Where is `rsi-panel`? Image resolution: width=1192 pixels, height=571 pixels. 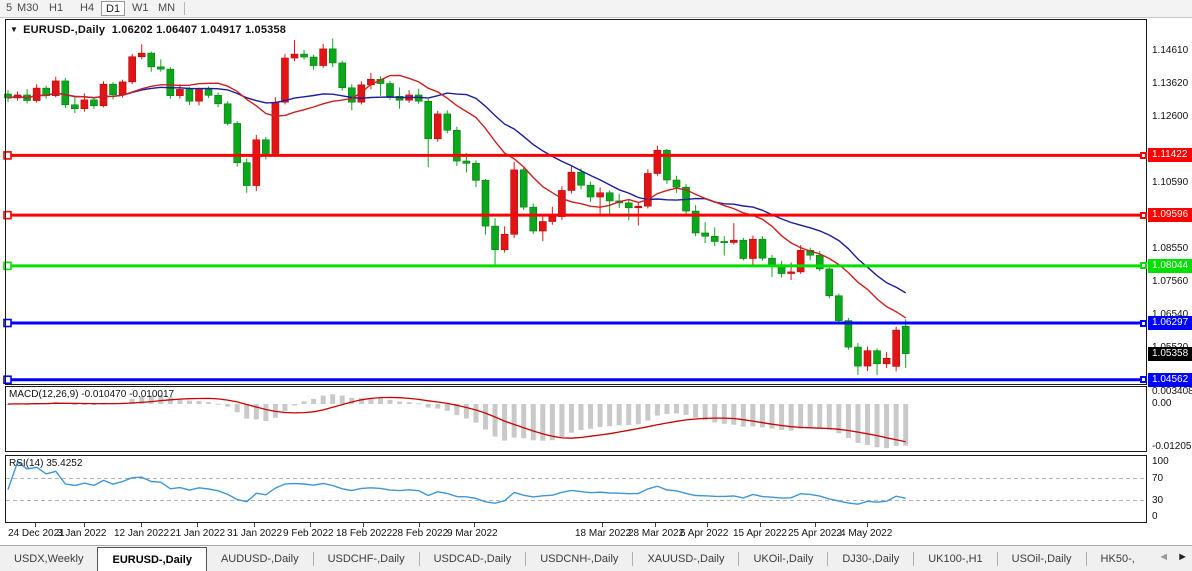 rsi-panel is located at coordinates (573, 489).